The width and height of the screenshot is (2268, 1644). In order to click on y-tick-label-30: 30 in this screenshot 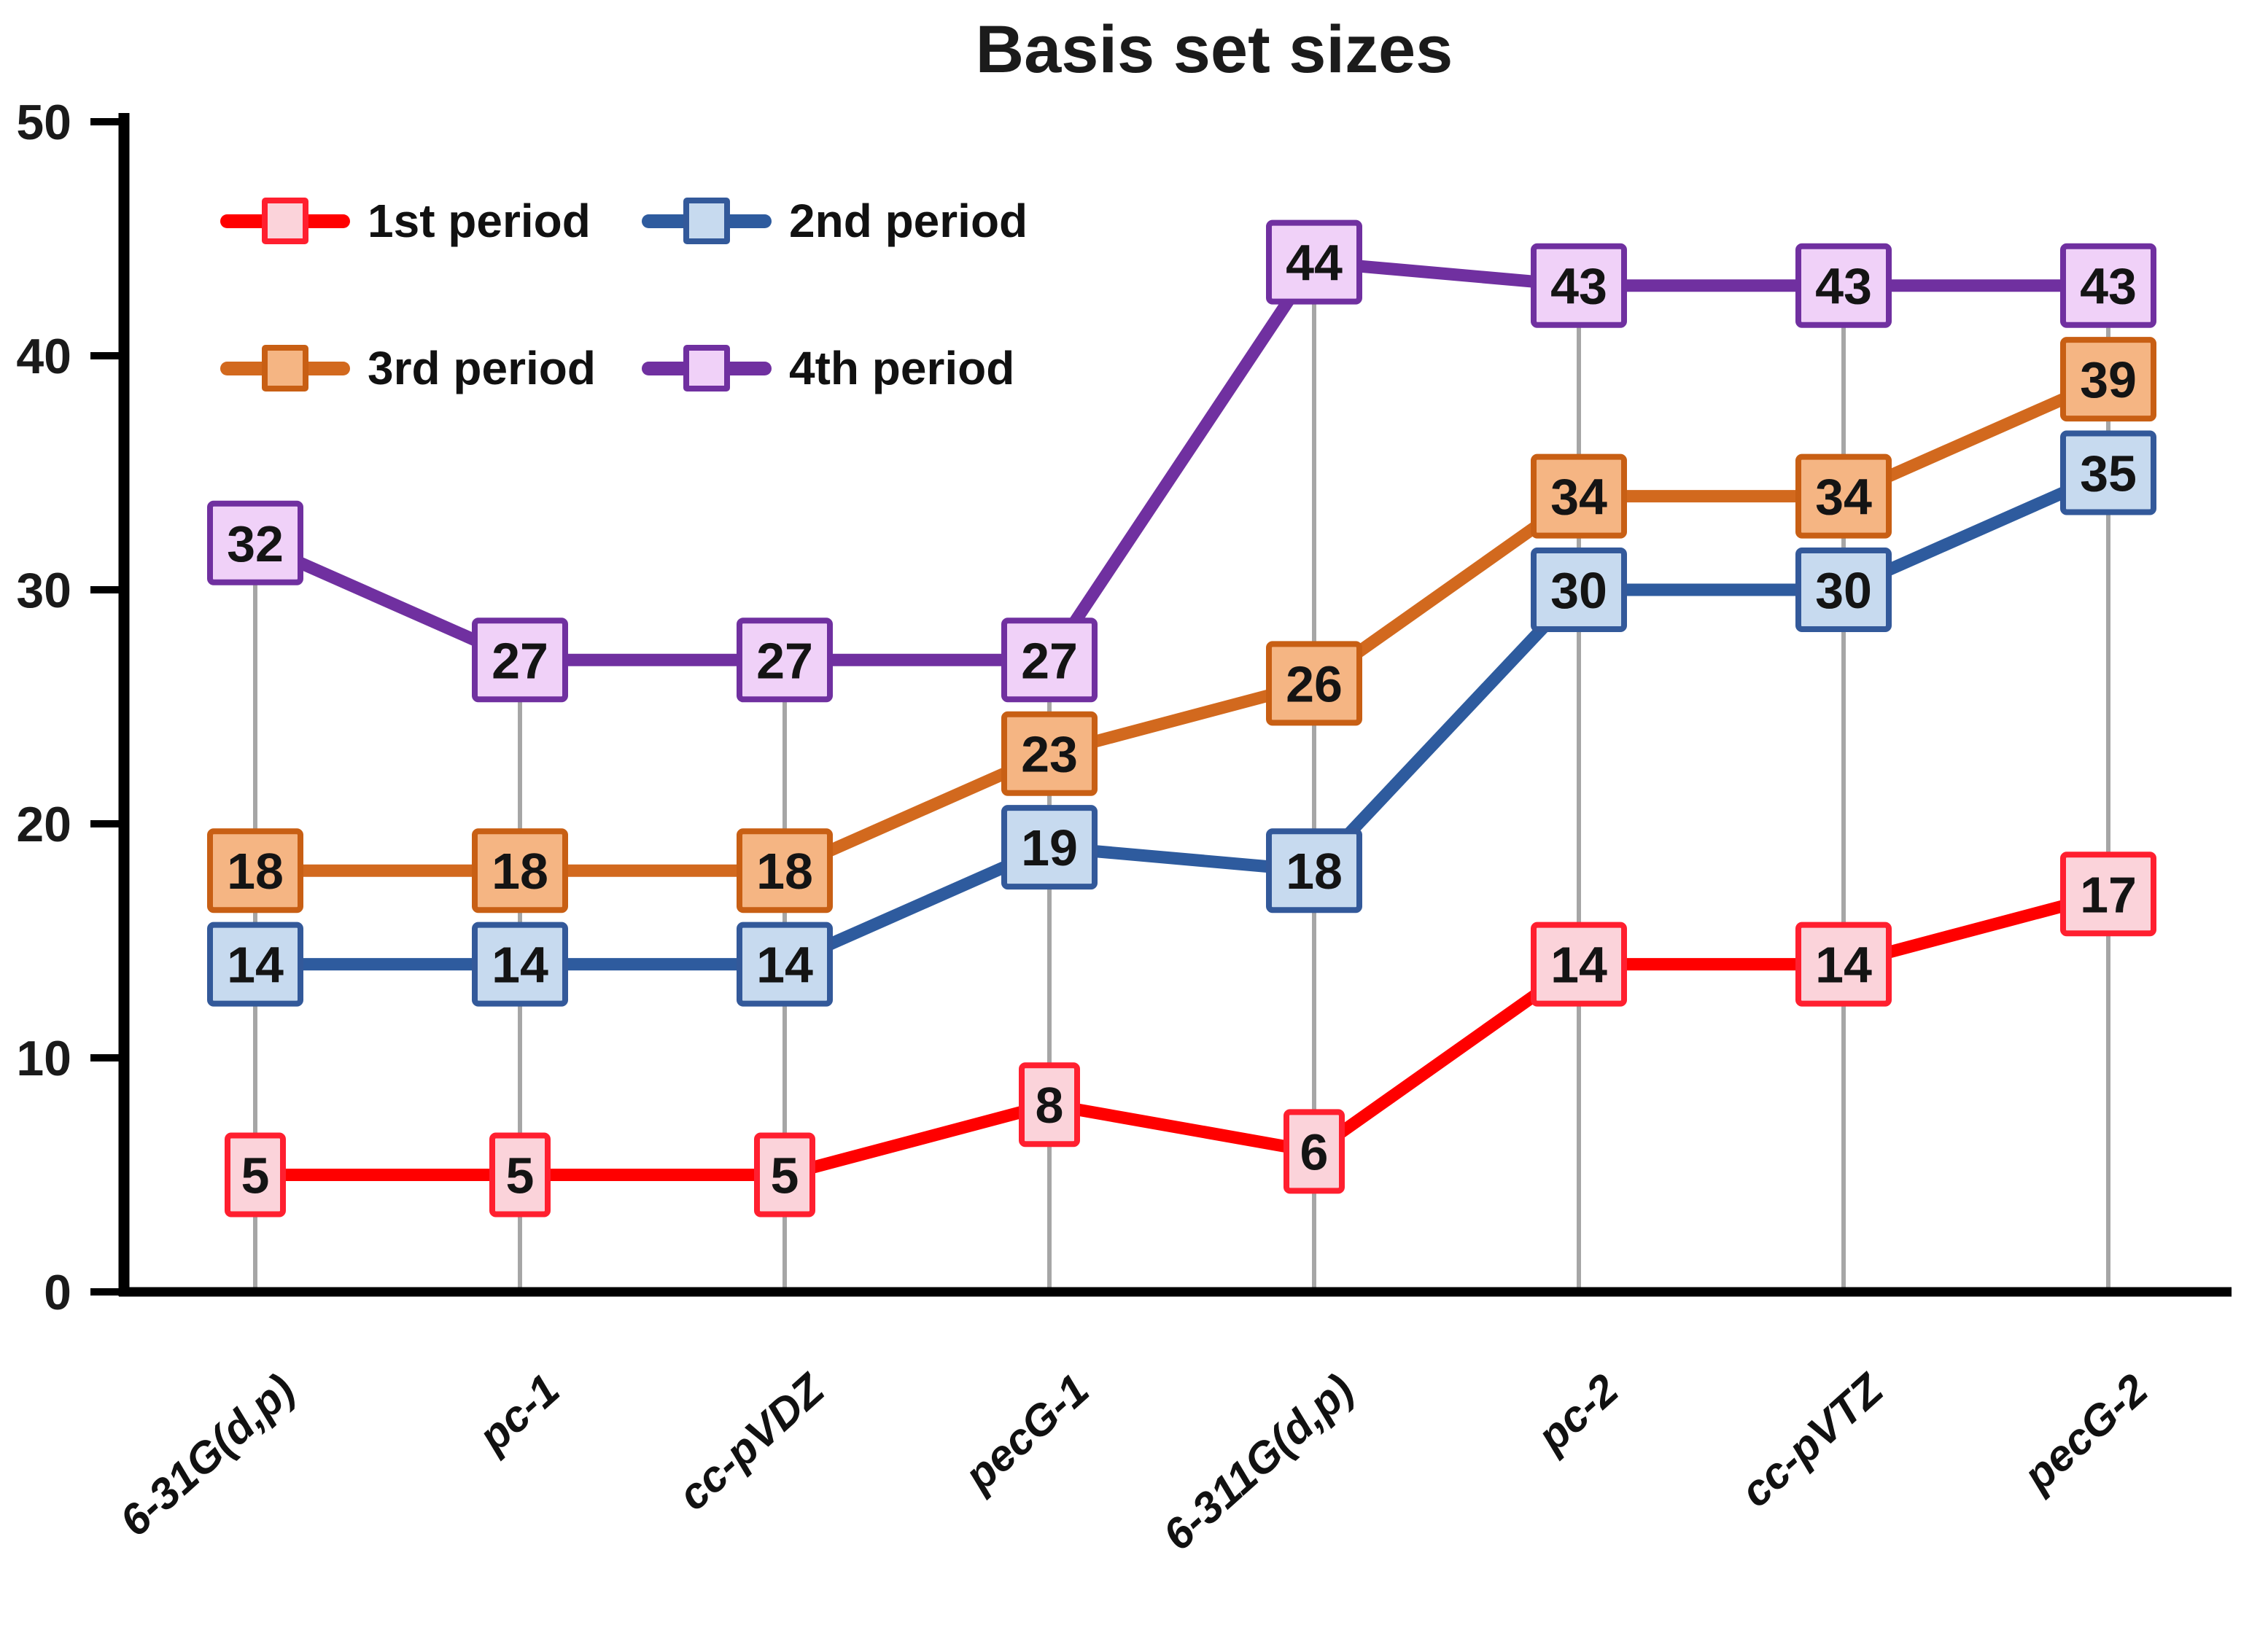, I will do `click(43, 590)`.